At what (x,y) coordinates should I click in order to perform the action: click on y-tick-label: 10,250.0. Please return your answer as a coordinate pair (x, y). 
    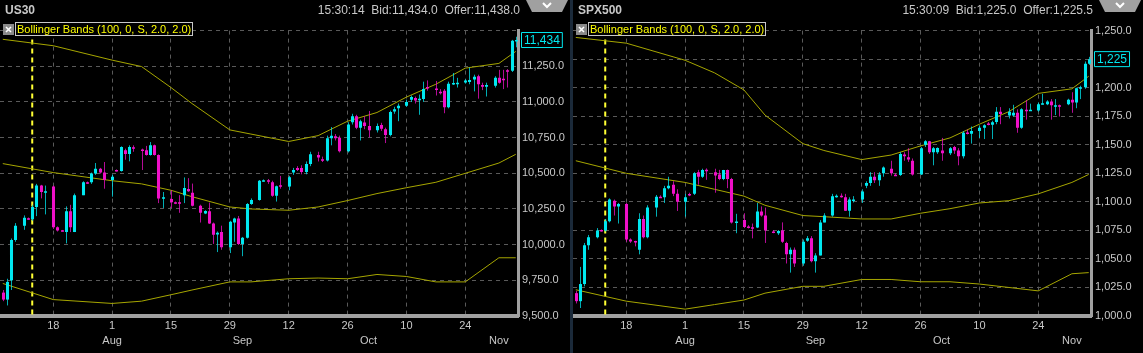
    Looking at the image, I should click on (543, 208).